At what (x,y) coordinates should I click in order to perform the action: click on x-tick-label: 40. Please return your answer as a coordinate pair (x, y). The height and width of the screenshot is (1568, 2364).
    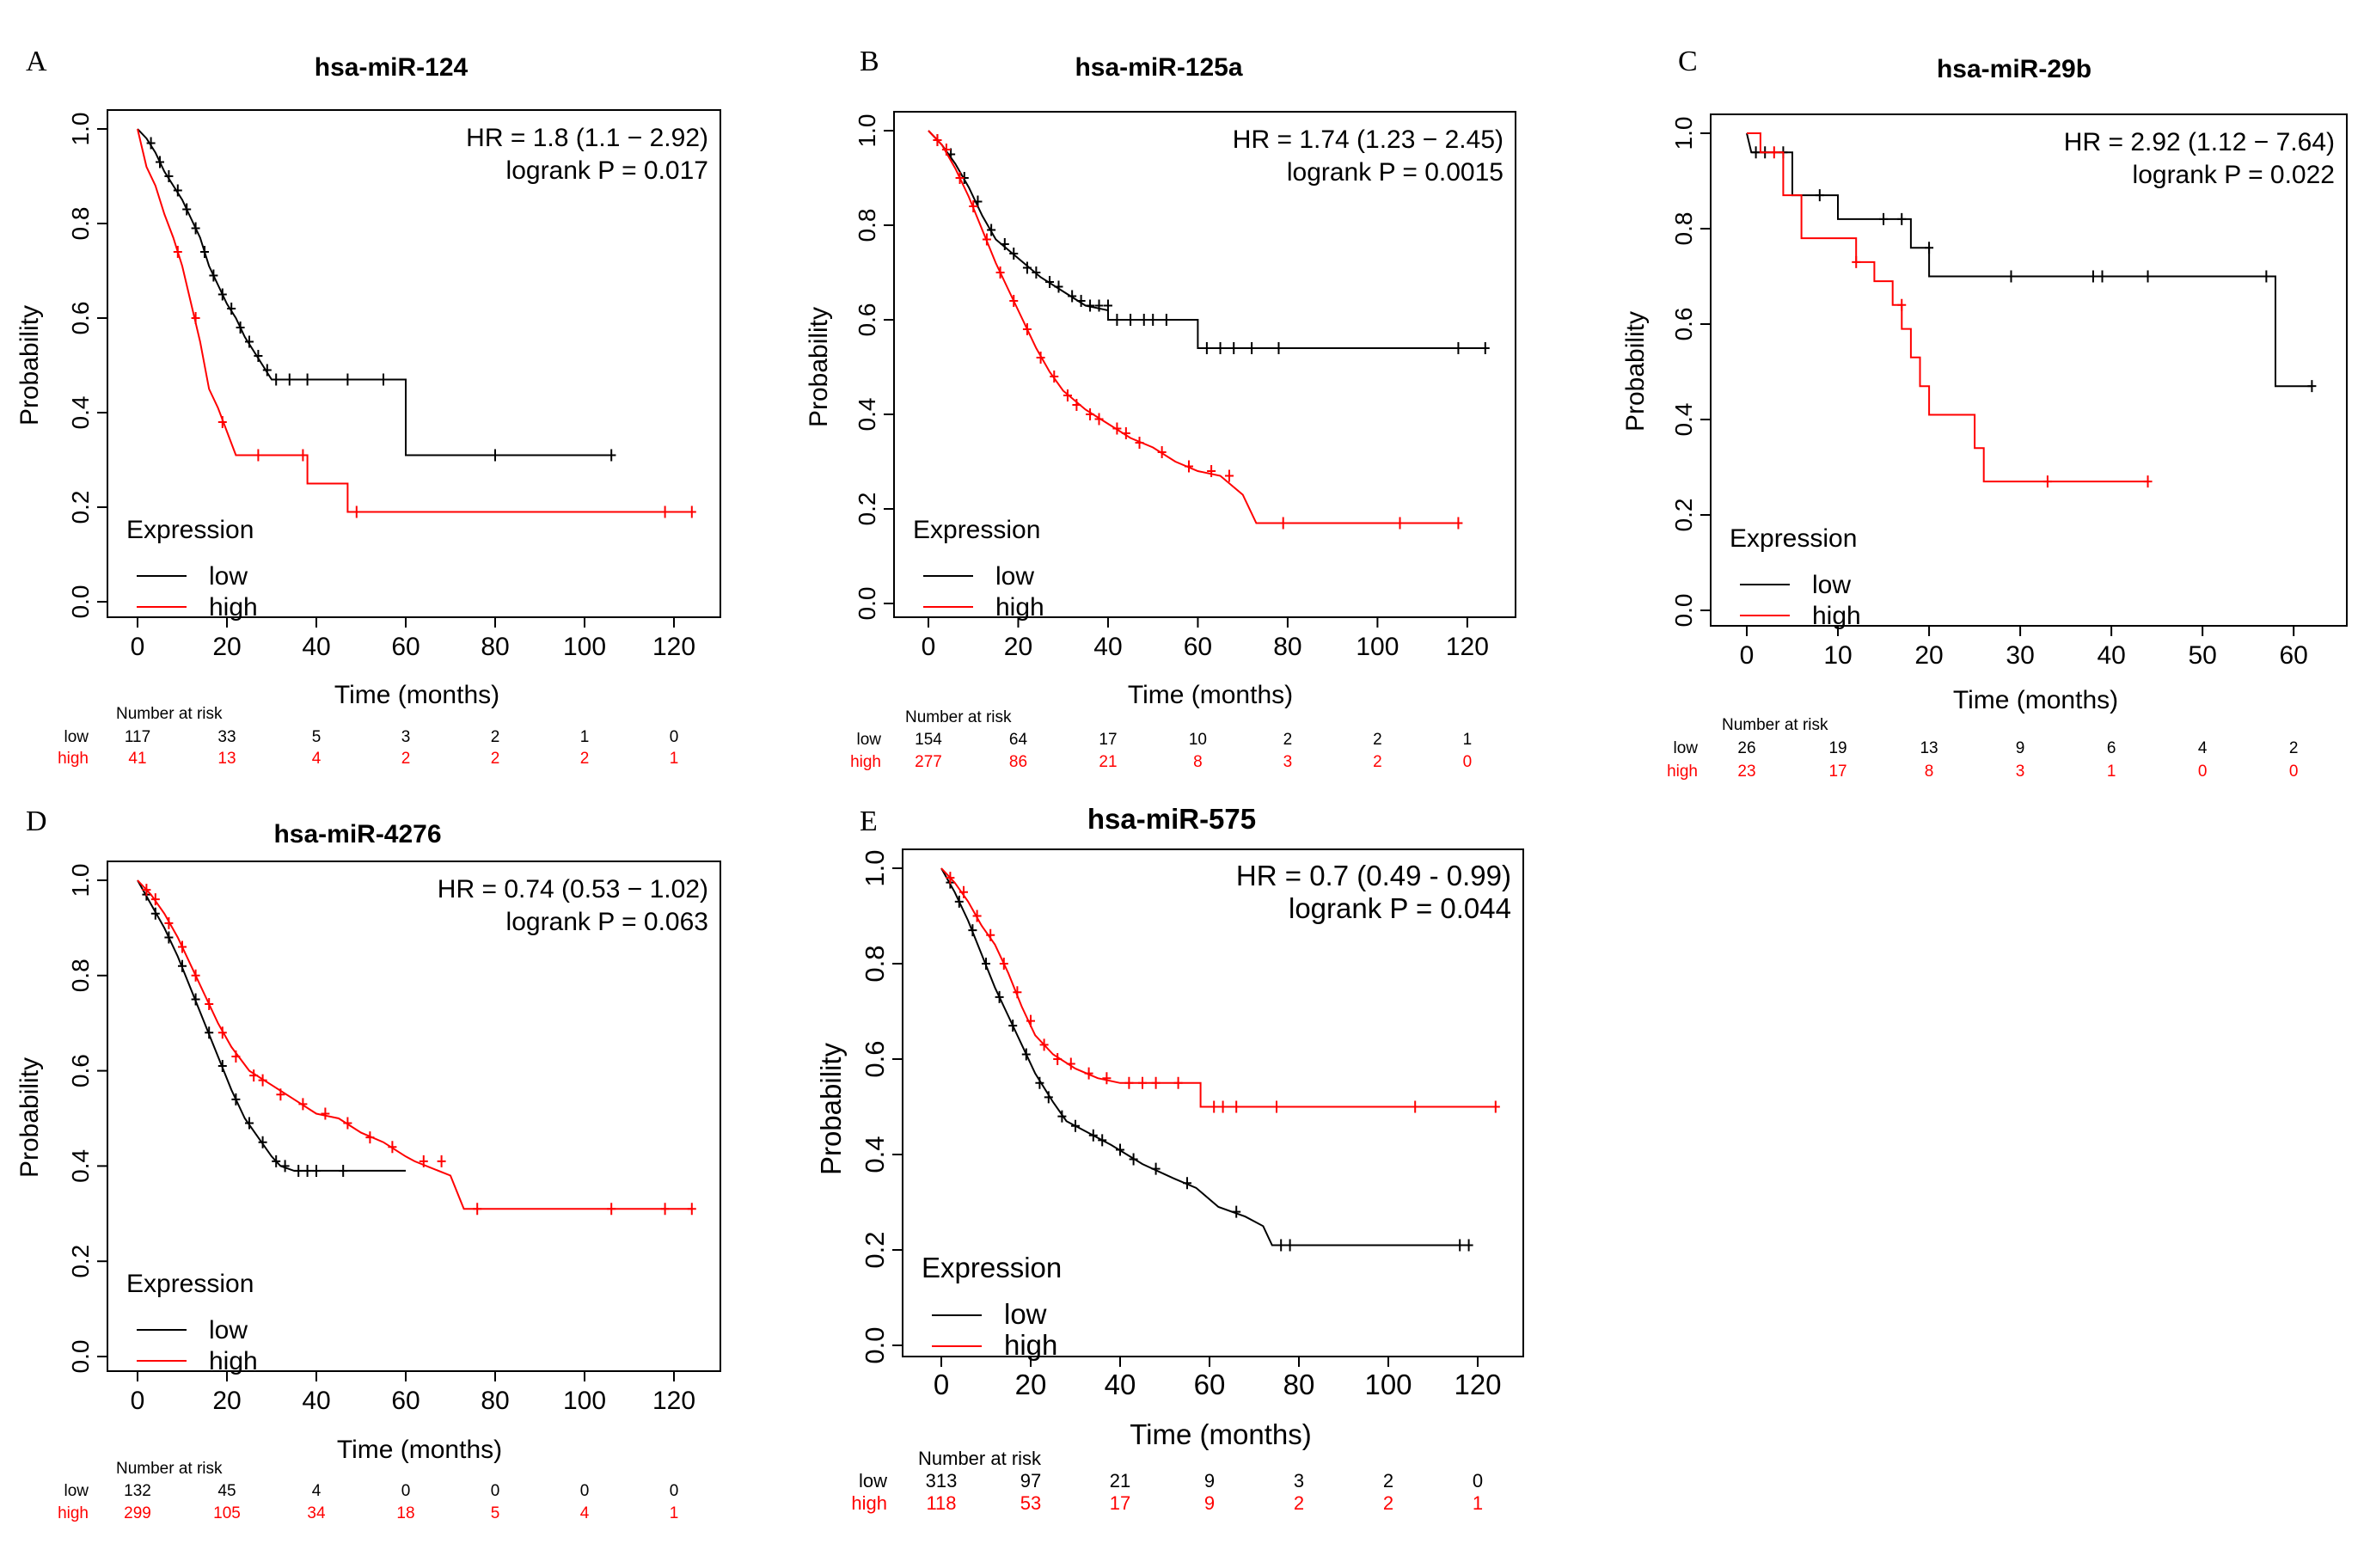
    Looking at the image, I should click on (1107, 647).